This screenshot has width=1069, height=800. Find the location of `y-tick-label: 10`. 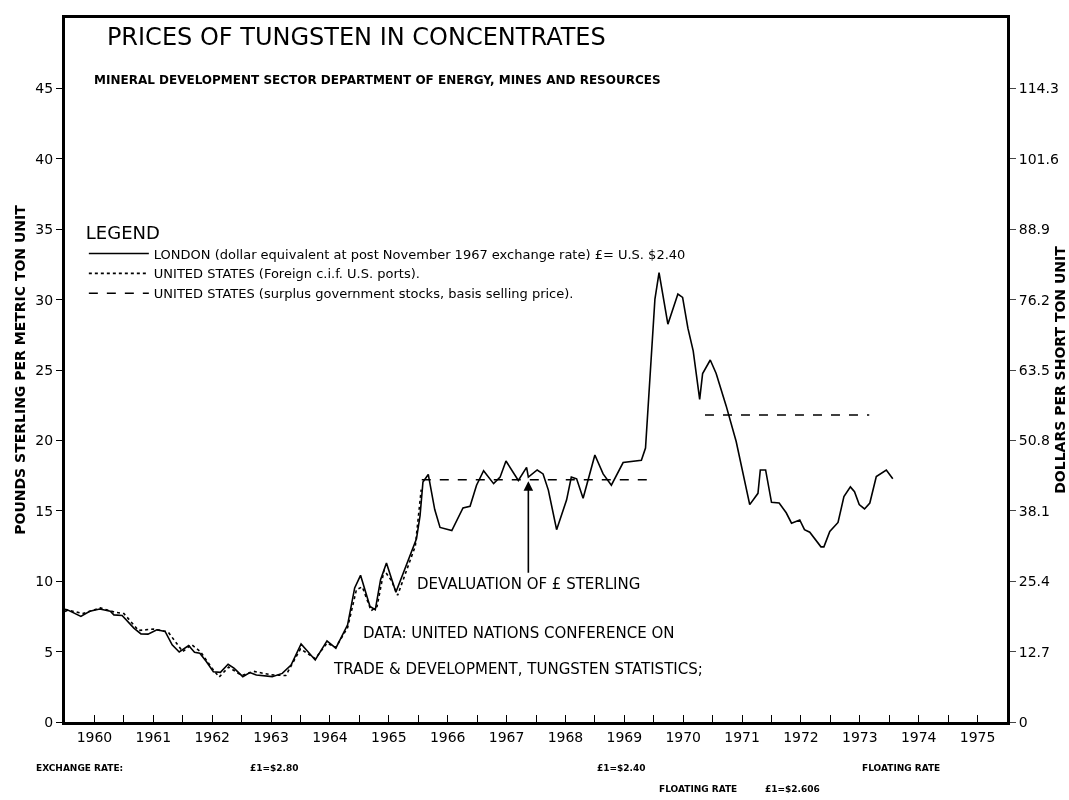

y-tick-label: 10 is located at coordinates (44, 581).